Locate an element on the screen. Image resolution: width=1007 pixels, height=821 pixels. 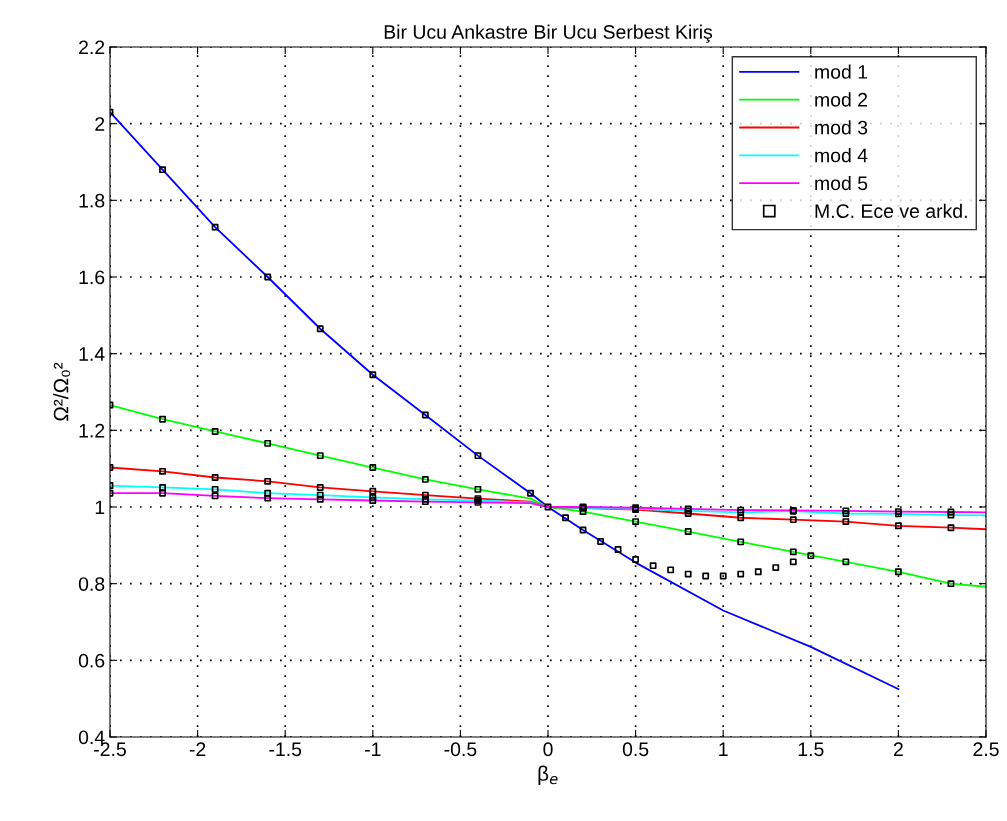
x-tick-label: -1 is located at coordinates (373, 749).